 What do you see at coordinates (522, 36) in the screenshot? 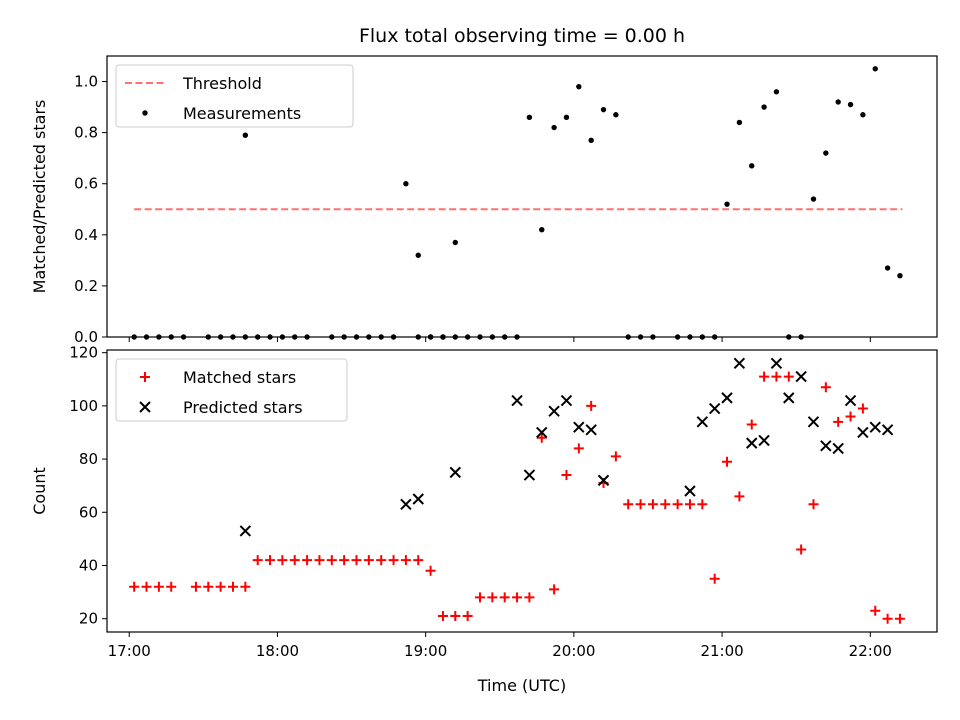
I see `chart-title: Flux total observing time = 0.00 h` at bounding box center [522, 36].